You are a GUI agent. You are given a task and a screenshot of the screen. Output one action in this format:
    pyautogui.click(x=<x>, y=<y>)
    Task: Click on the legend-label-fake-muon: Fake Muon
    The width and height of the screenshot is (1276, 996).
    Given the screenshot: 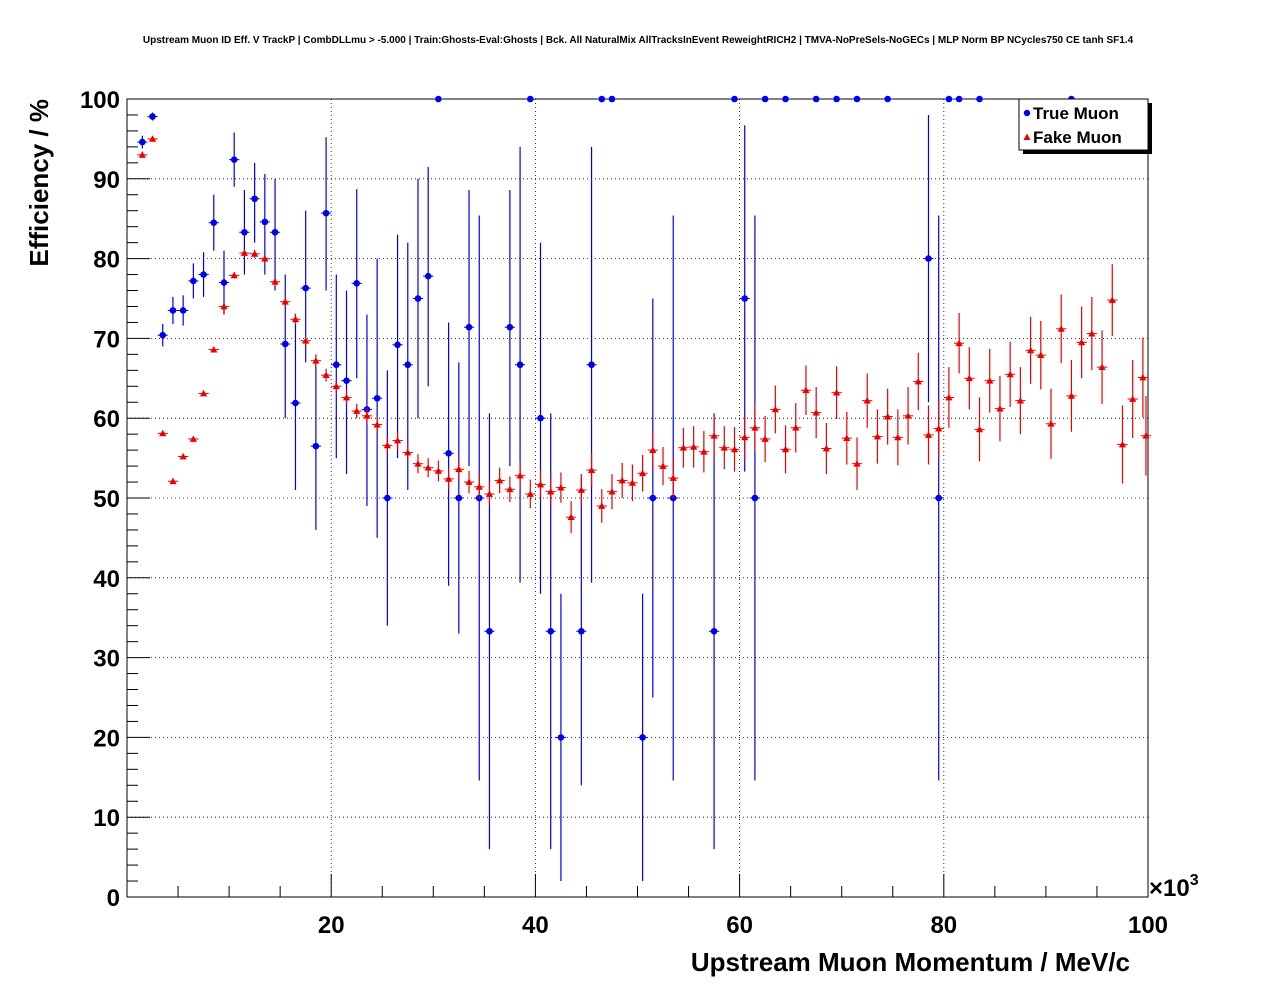 What is the action you would take?
    pyautogui.click(x=1077, y=137)
    